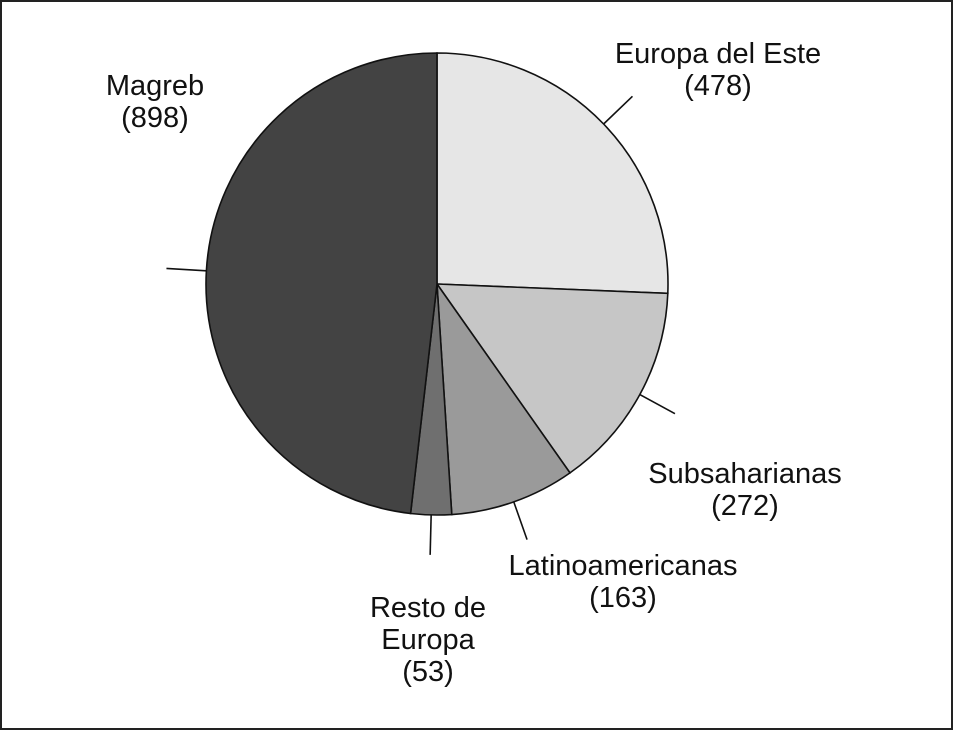  I want to click on category-label: Latinoamericanas, so click(623, 566).